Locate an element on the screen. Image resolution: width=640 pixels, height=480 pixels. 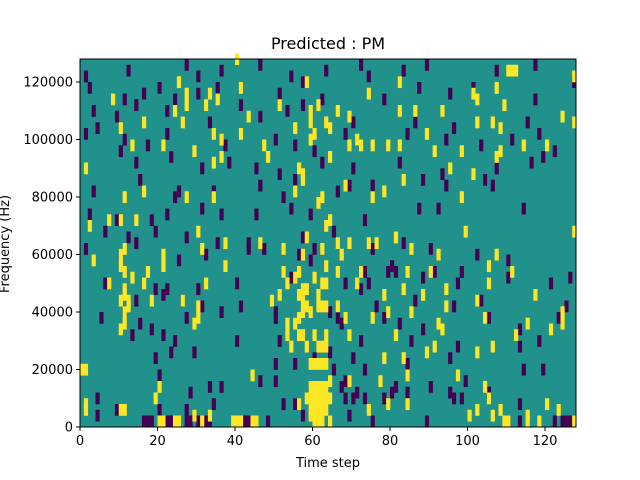
y-tick-label: 60000 is located at coordinates (52, 255).